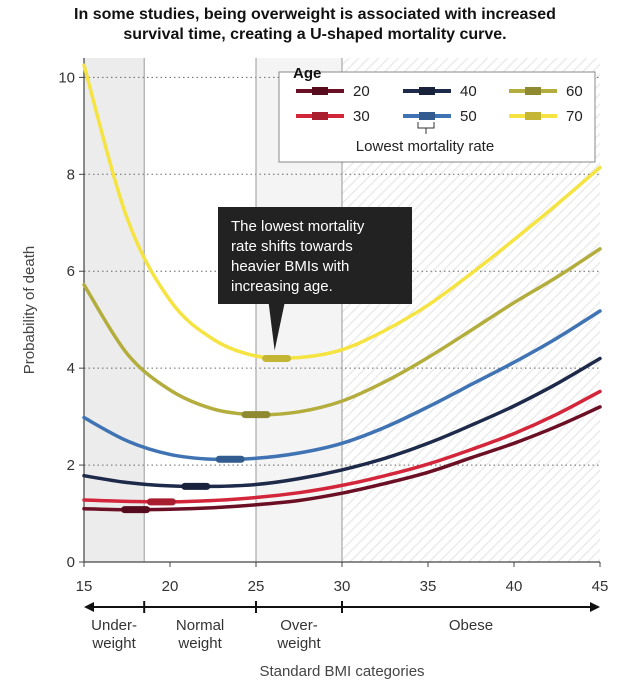 This screenshot has height=687, width=630. I want to click on y-tick-label-4: 4, so click(71, 368).